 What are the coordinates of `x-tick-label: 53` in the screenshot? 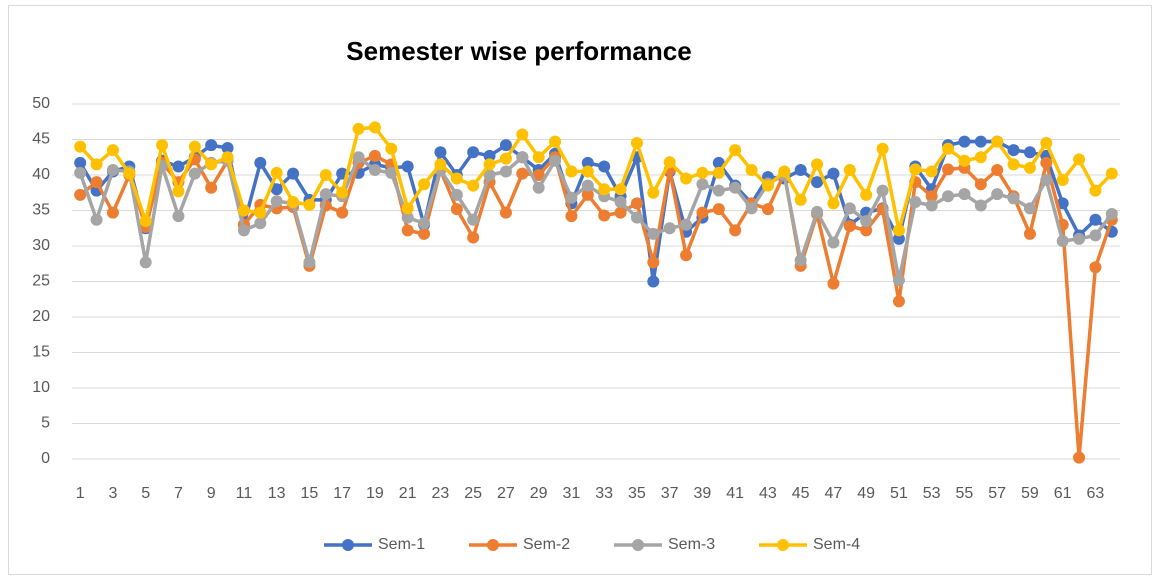 It's located at (932, 493).